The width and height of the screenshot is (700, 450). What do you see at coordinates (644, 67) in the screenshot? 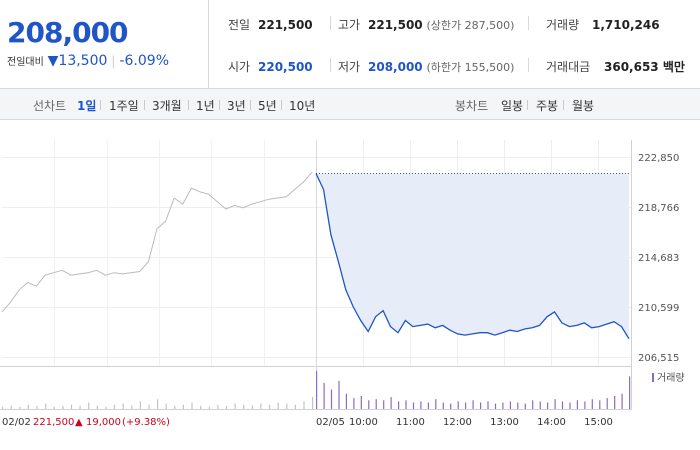
I see `stat-value: 360,653 백만` at bounding box center [644, 67].